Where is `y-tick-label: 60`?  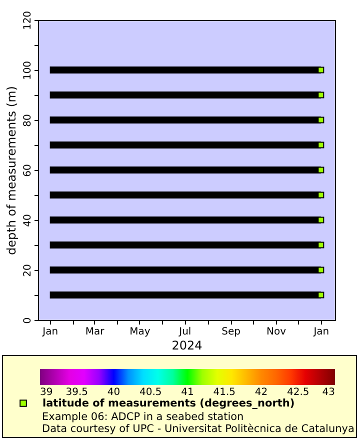
y-tick-label: 60 is located at coordinates (28, 170).